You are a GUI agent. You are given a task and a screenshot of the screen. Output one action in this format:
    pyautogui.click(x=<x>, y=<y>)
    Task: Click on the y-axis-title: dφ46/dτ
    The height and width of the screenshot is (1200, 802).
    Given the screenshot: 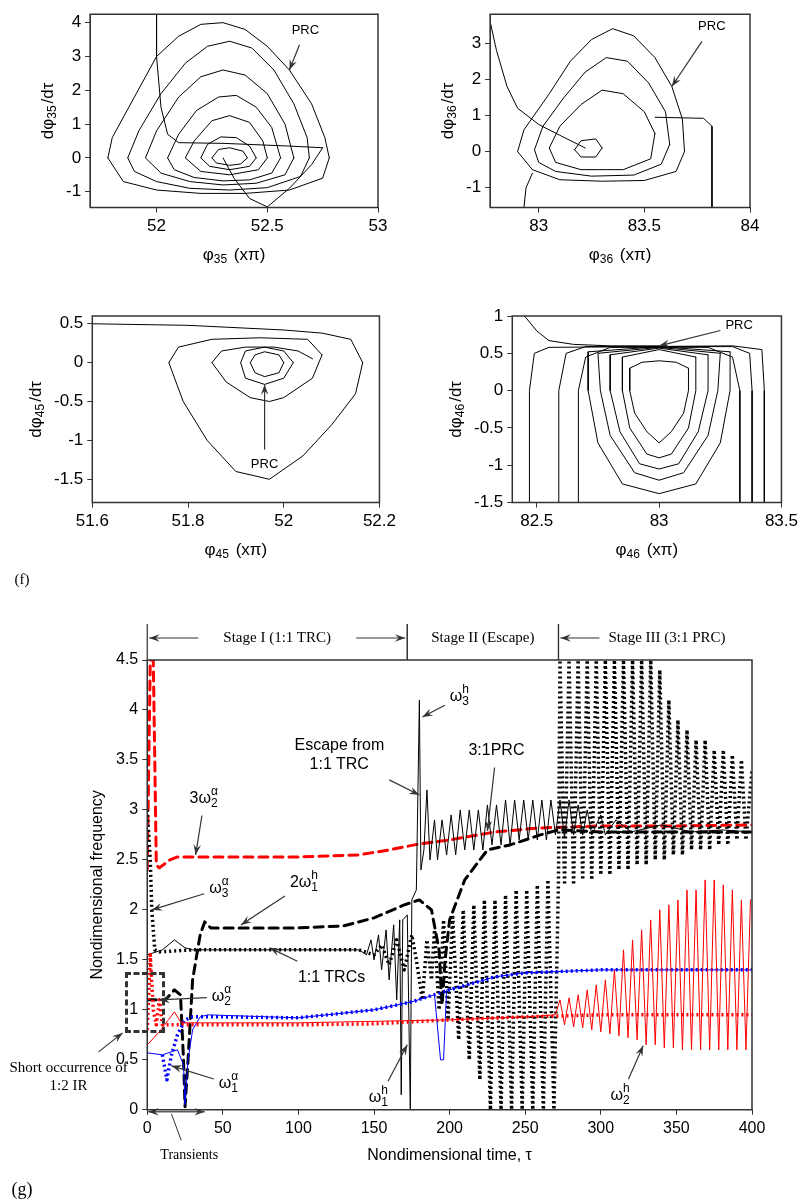 What is the action you would take?
    pyautogui.click(x=456, y=409)
    